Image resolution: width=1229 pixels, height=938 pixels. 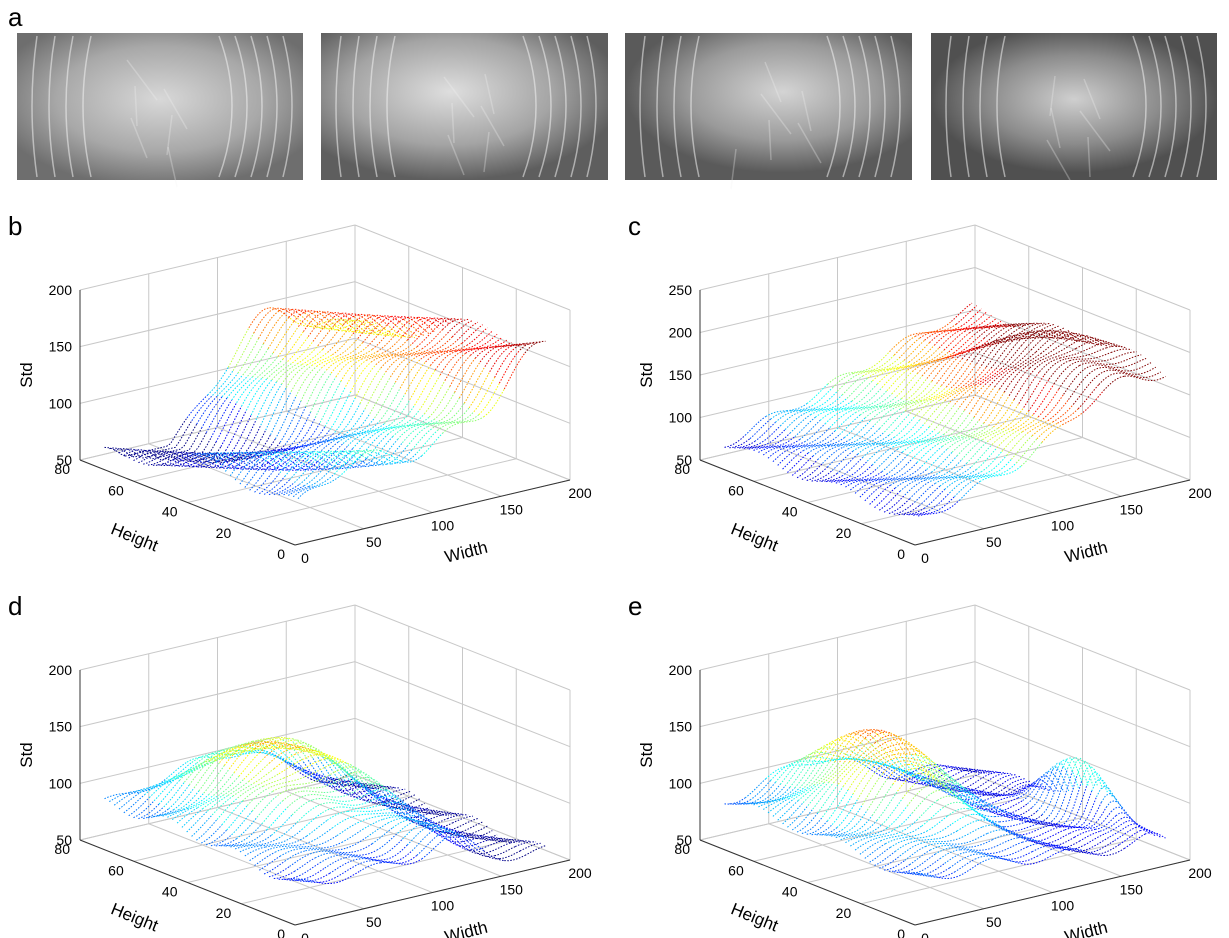 What do you see at coordinates (61, 670) in the screenshot?
I see `z-tick-label: 200` at bounding box center [61, 670].